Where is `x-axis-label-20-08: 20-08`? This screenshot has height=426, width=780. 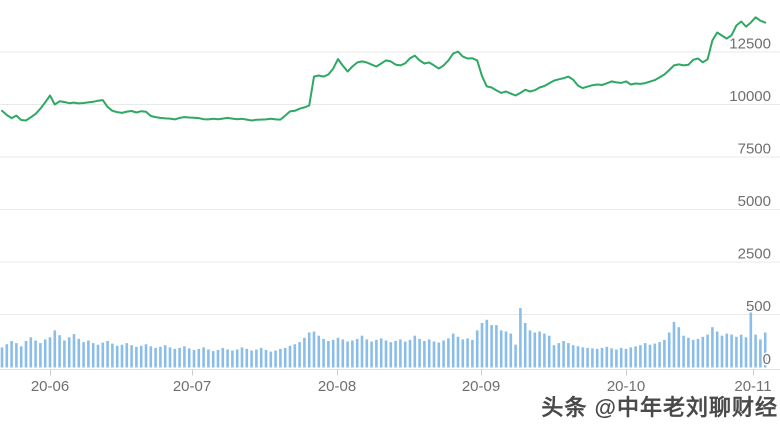 x-axis-label-20-08: 20-08 is located at coordinates (337, 386).